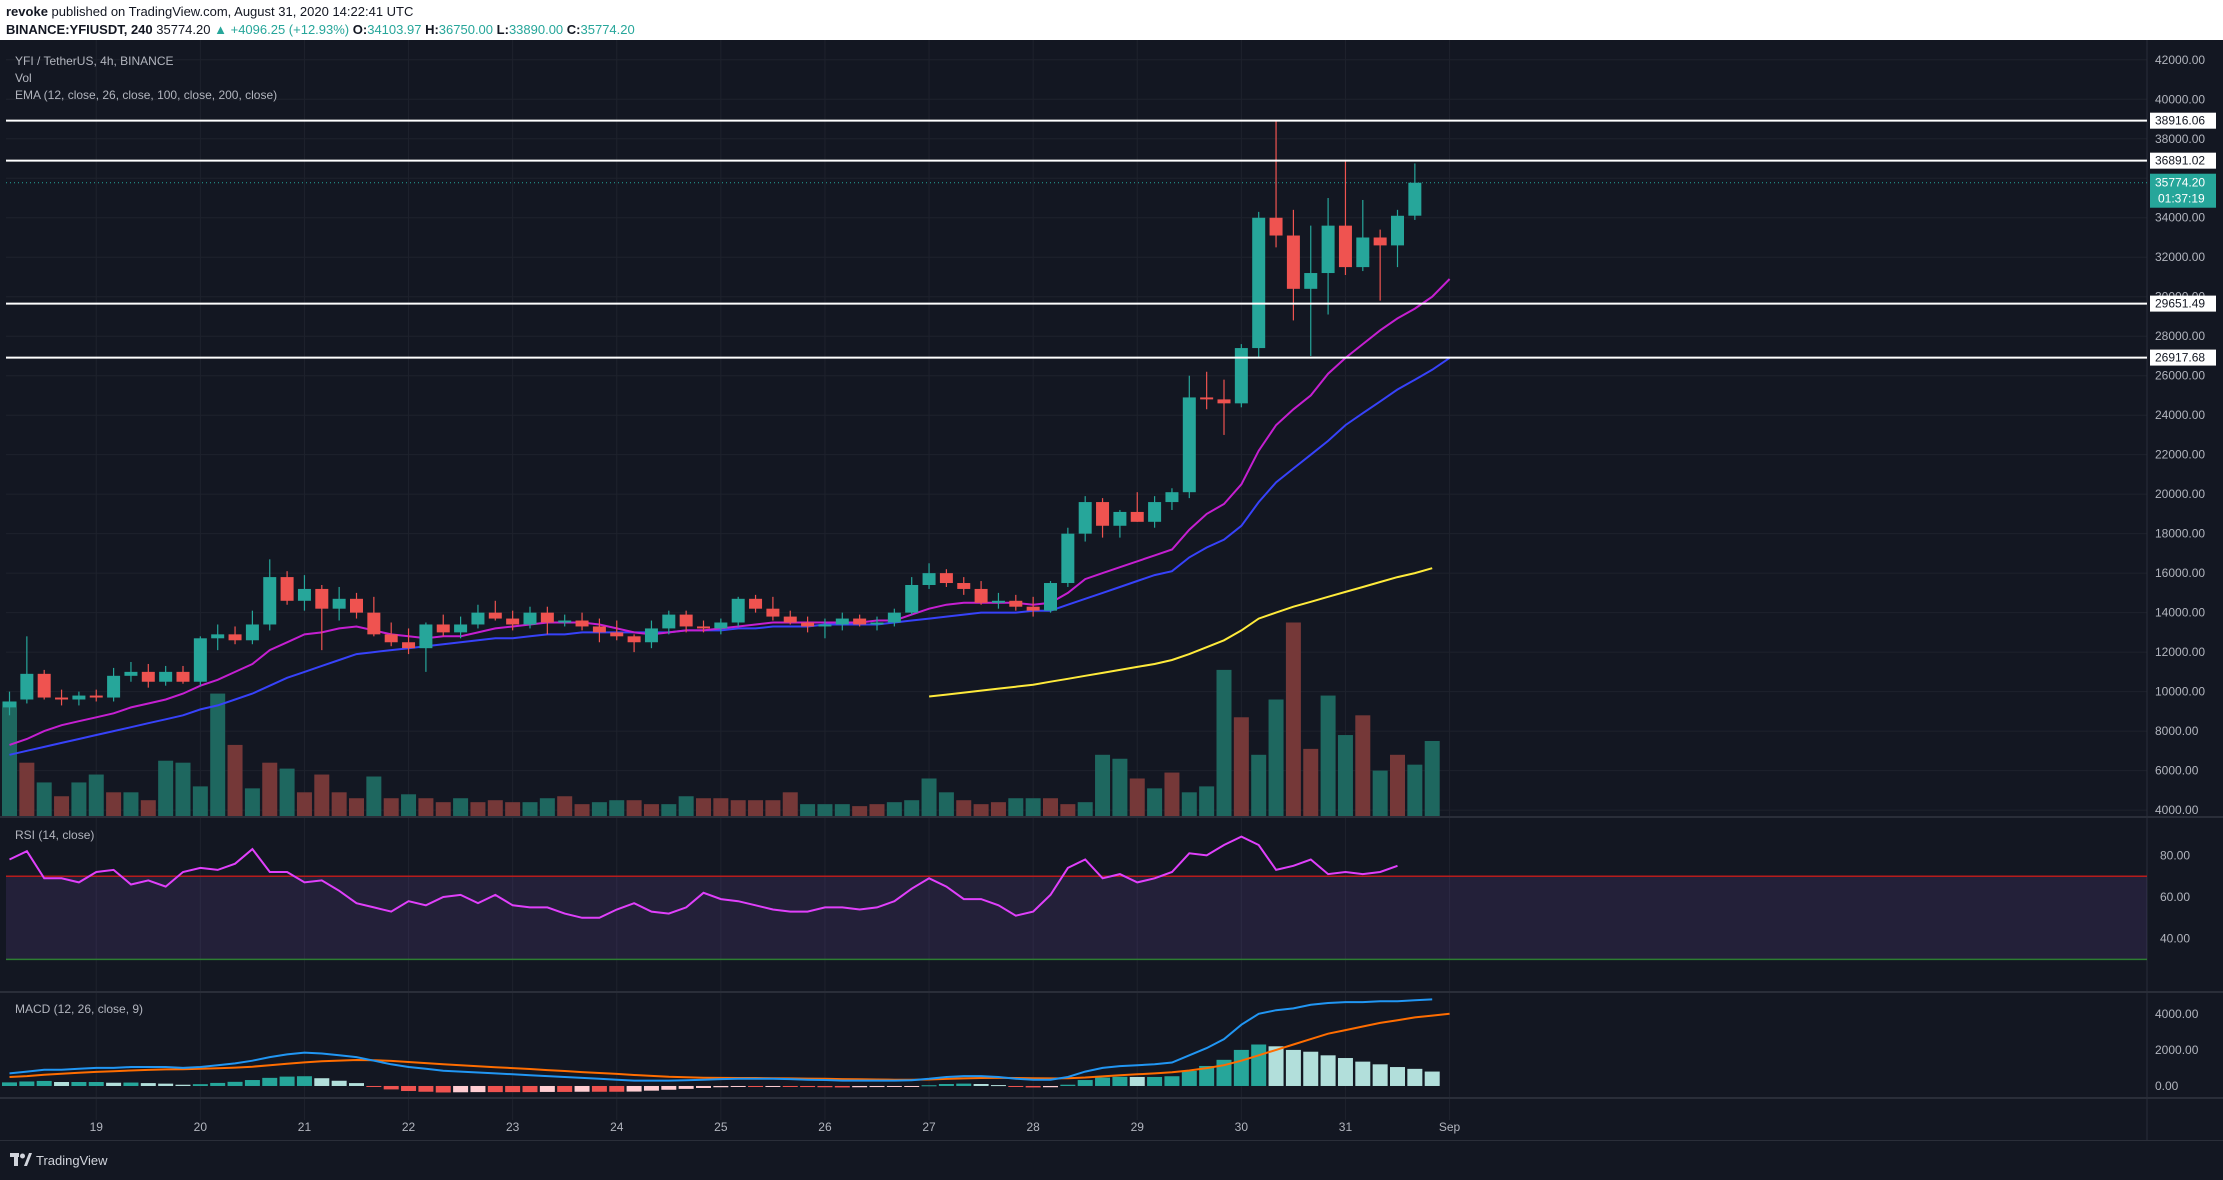  What do you see at coordinates (2180, 455) in the screenshot?
I see `price-tick-label: 22000.00` at bounding box center [2180, 455].